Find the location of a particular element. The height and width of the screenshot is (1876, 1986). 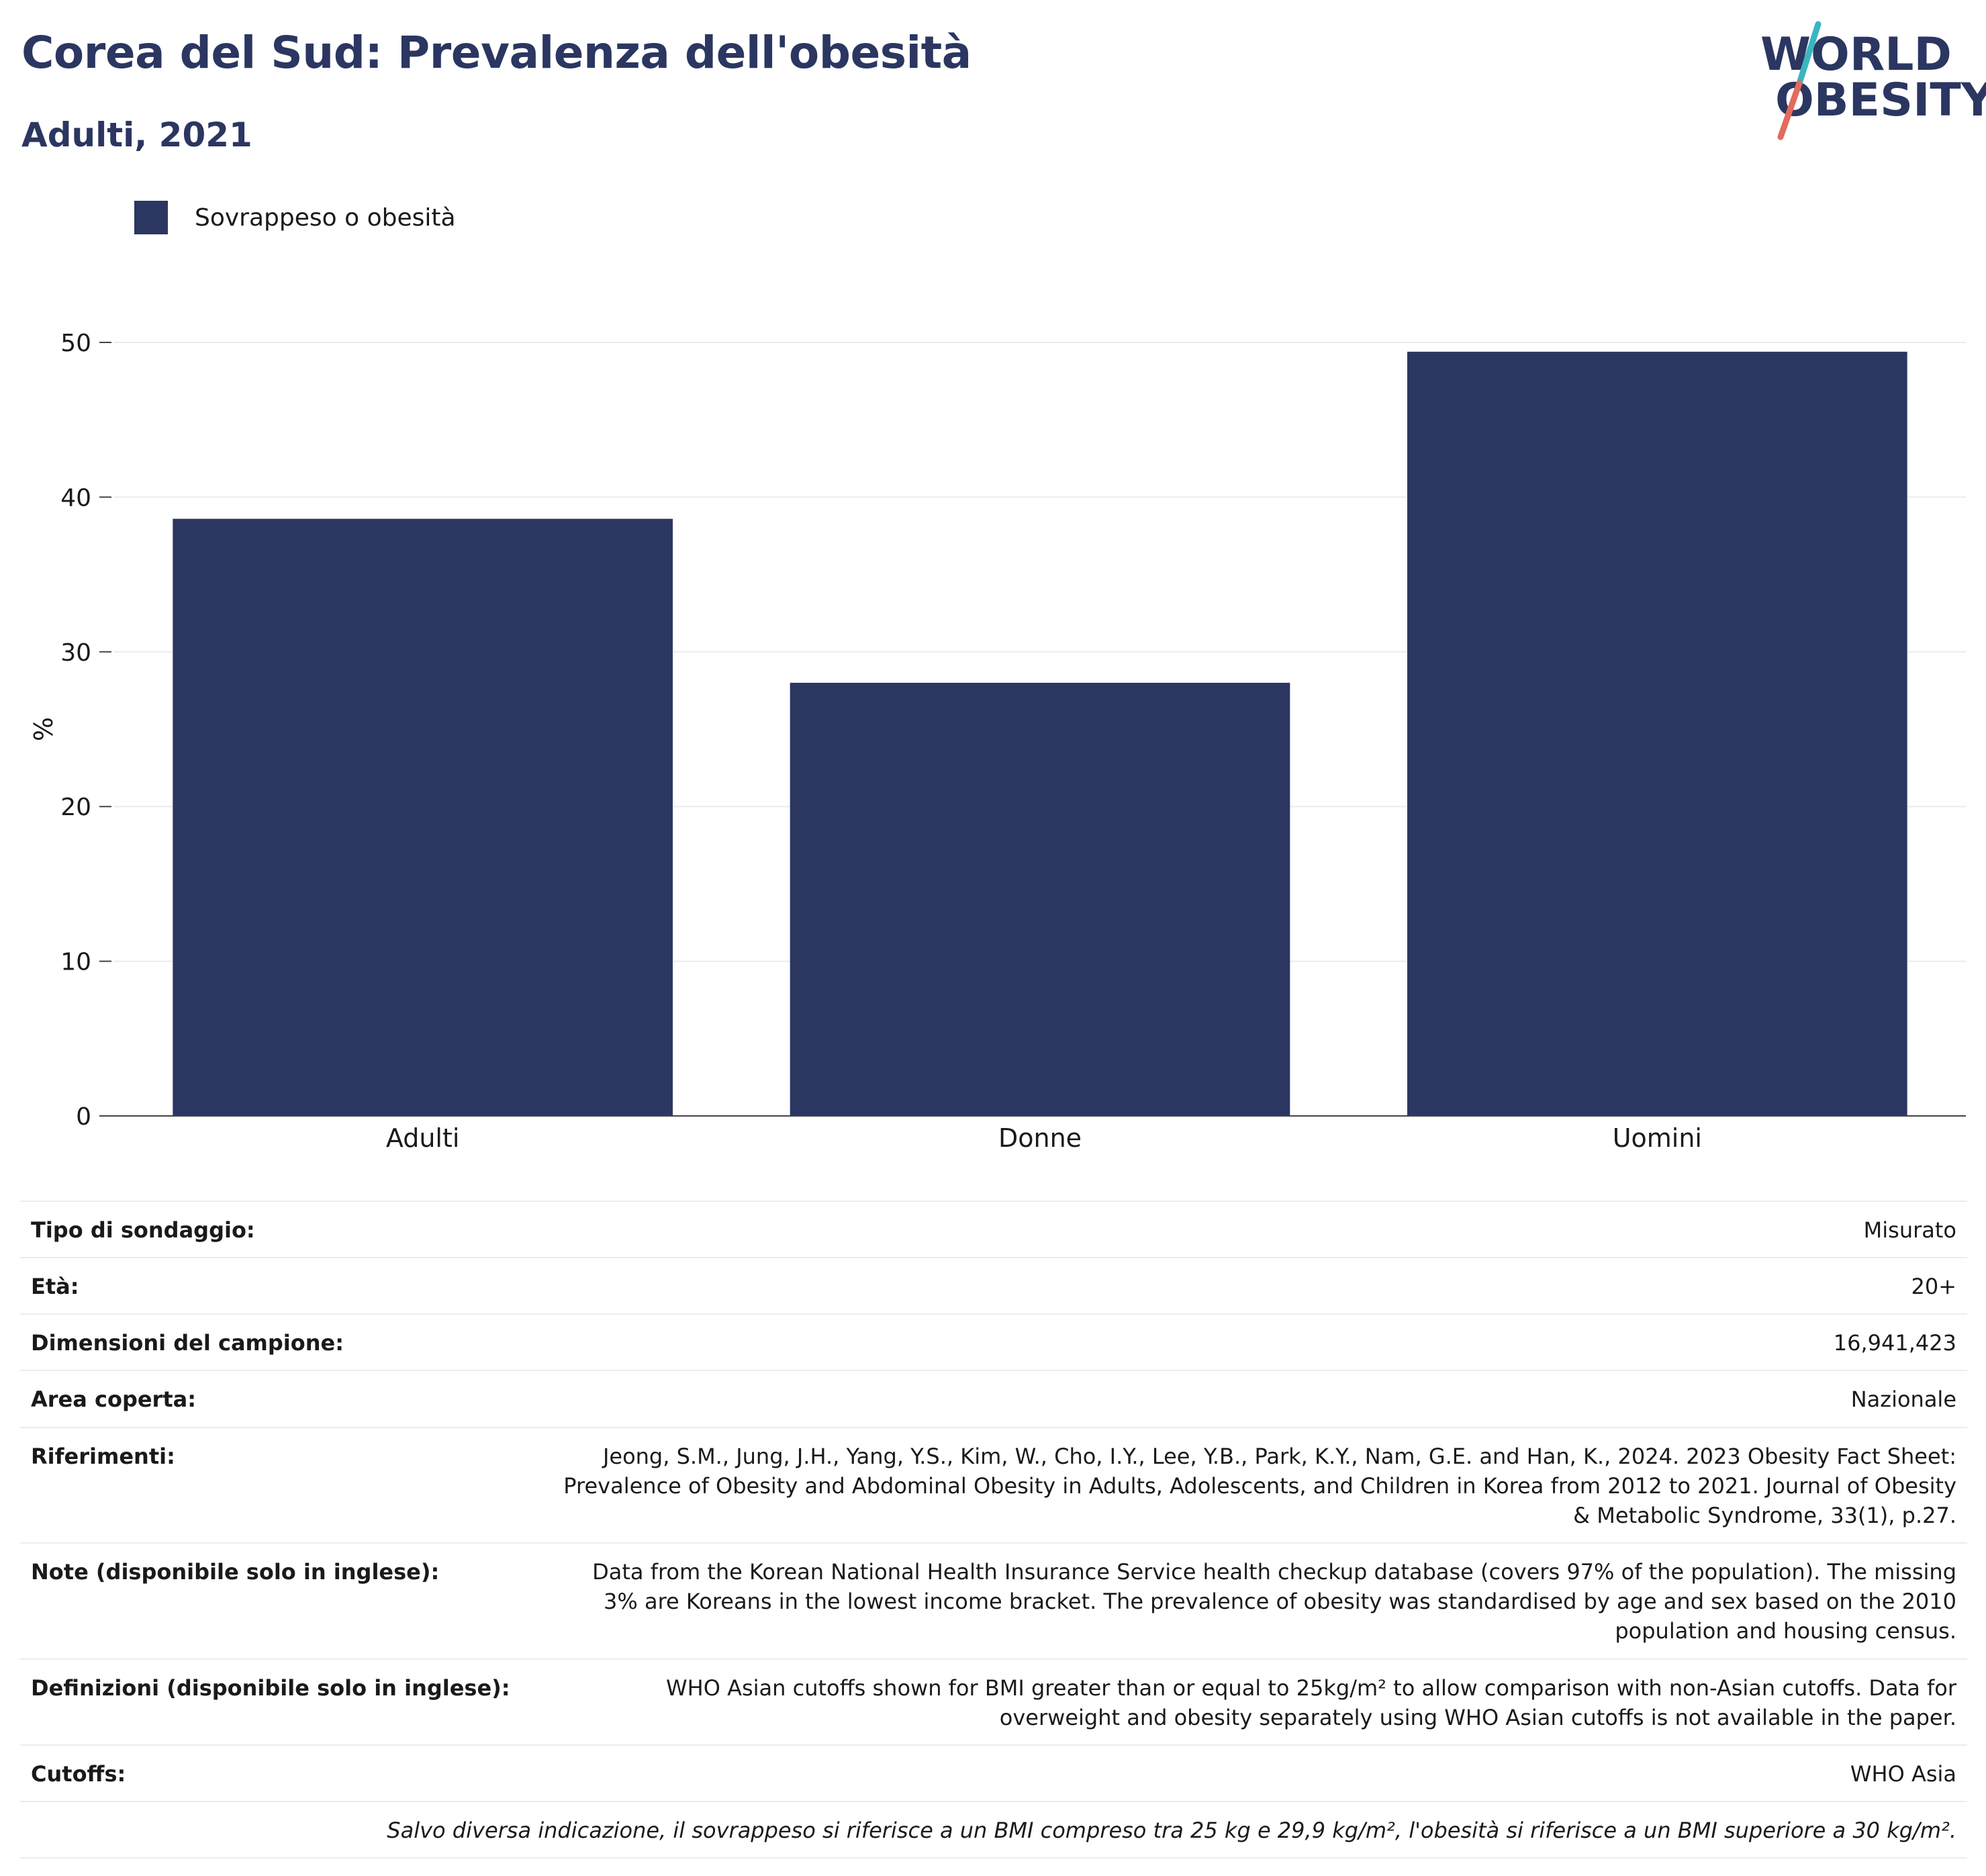

y-tick-label: 20 is located at coordinates (75, 807).